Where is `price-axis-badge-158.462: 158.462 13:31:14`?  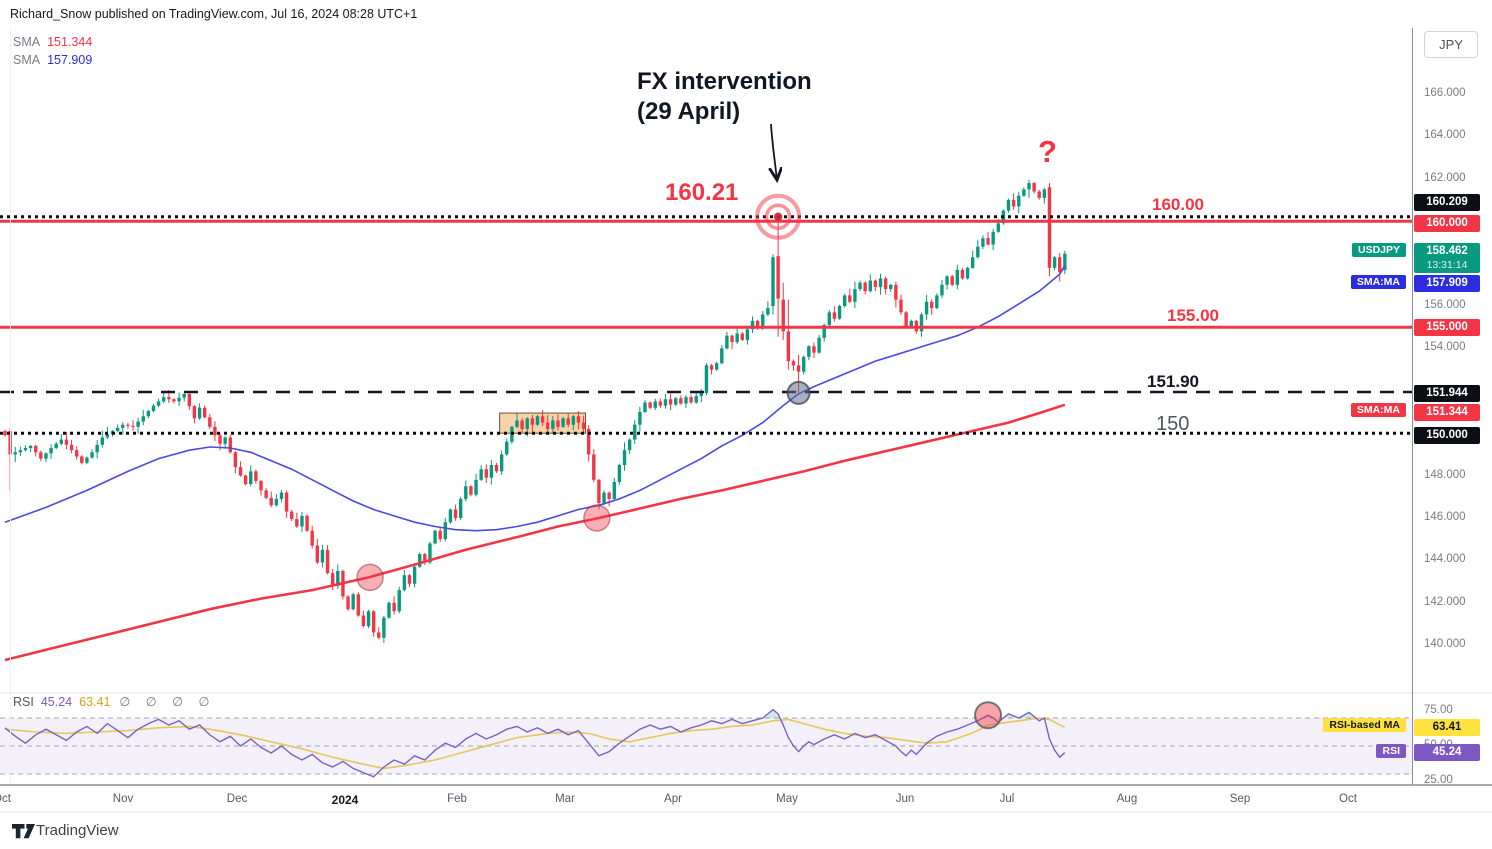
price-axis-badge-158.462: 158.462 13:31:14 is located at coordinates (1447, 257).